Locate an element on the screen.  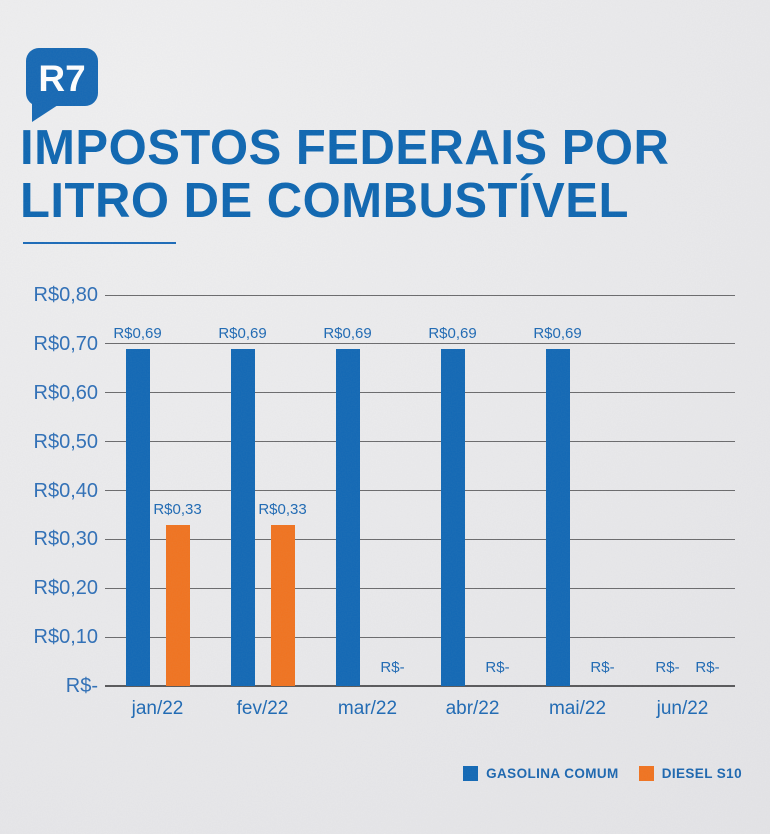
y-axis-label: R$0,80 is located at coordinates (66, 295).